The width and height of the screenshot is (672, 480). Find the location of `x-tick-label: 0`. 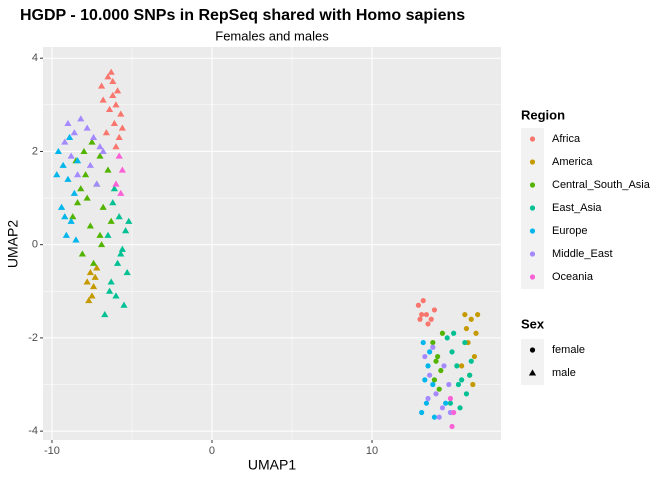

x-tick-label: 0 is located at coordinates (212, 451).